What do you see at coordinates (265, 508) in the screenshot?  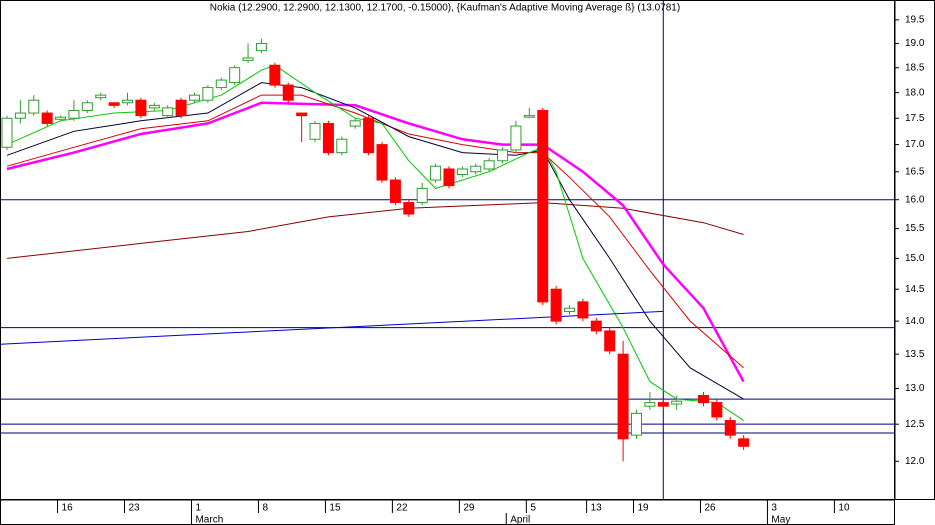 I see `x-tick-label: 8` at bounding box center [265, 508].